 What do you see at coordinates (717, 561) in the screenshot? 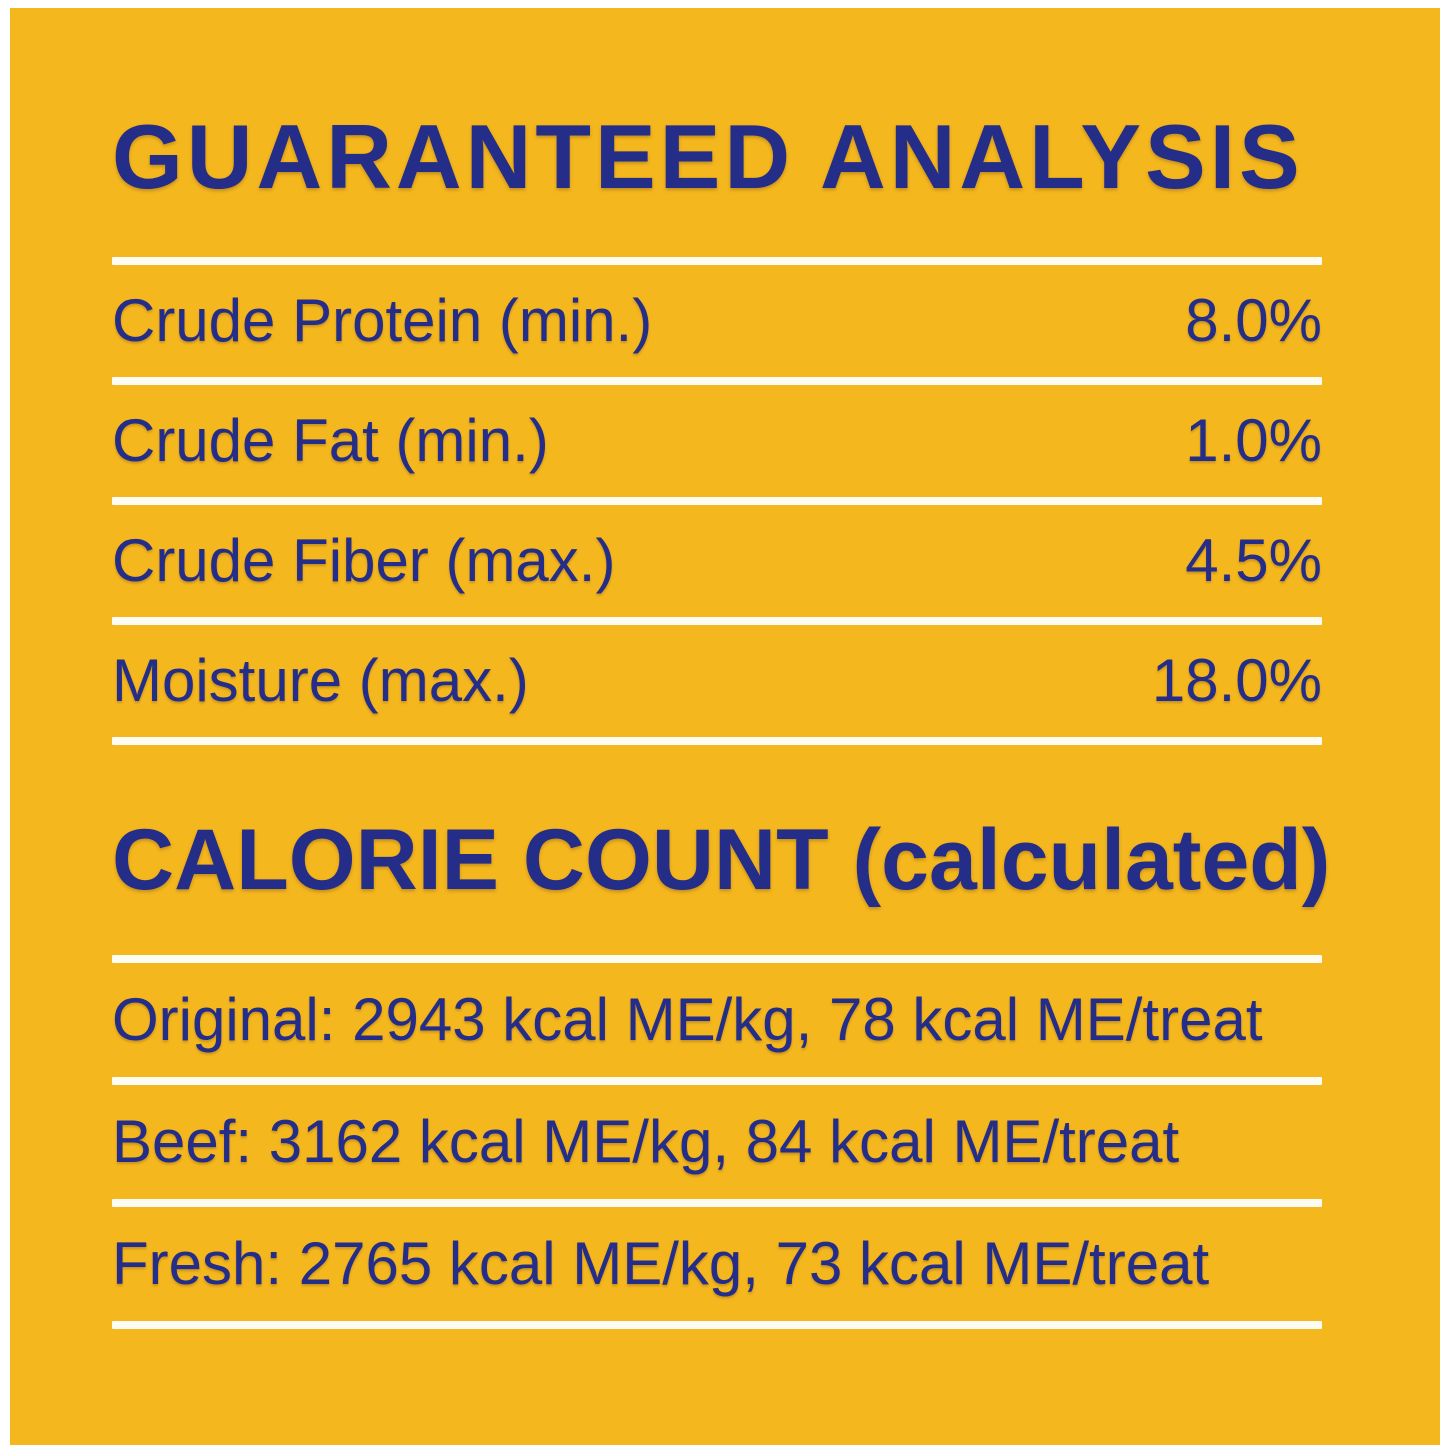
I see `analysis-row-crude-fiber: Crude Fiber (max.) 4.5%` at bounding box center [717, 561].